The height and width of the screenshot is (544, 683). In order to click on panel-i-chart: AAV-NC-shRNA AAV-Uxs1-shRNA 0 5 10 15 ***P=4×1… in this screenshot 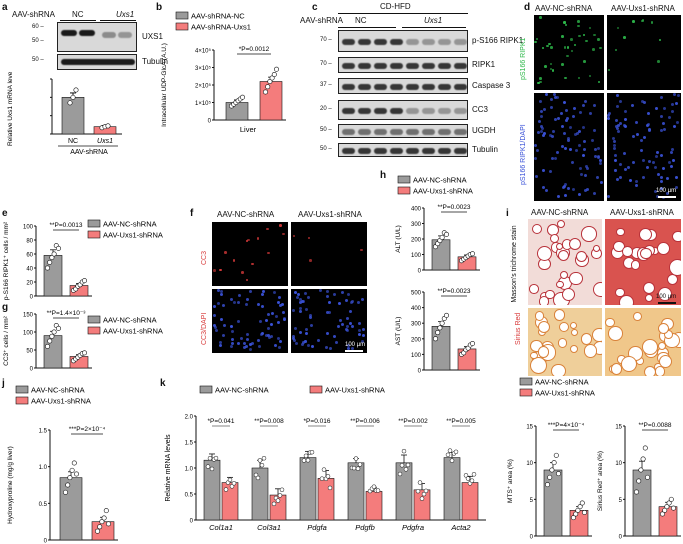, I will do `click(594, 459)`.